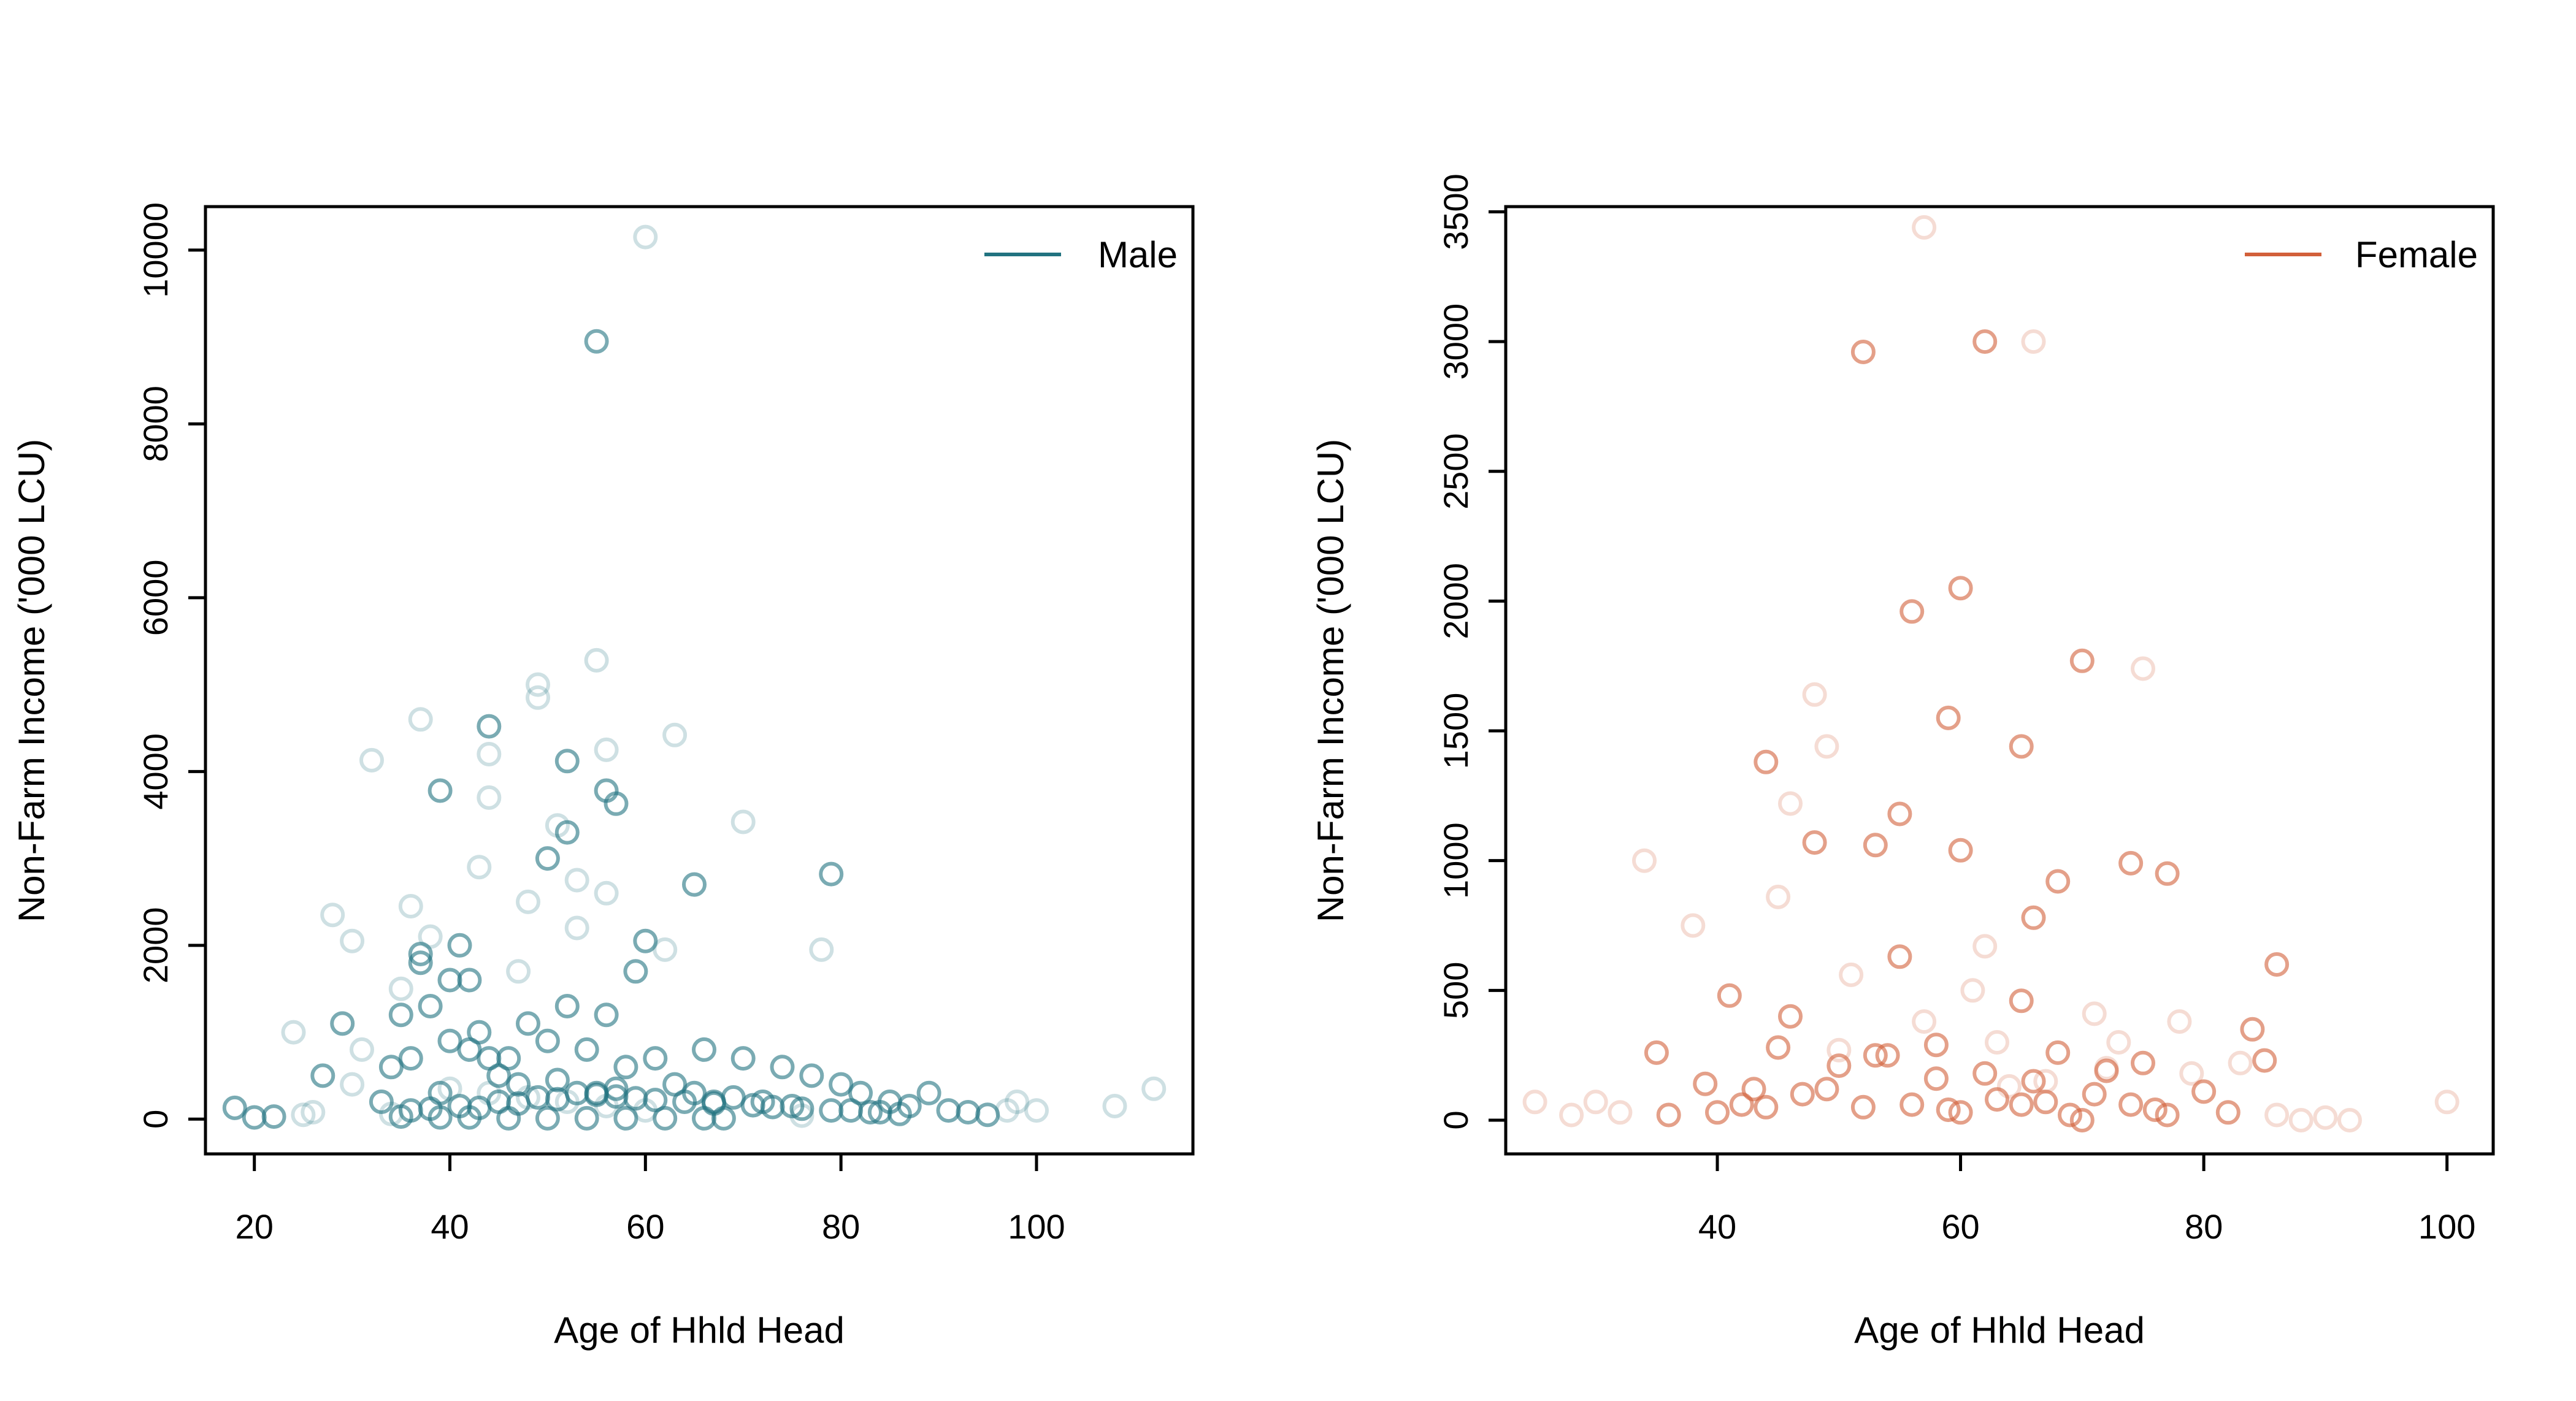  What do you see at coordinates (1999, 1330) in the screenshot?
I see `female-x-axis-title: Age of Hhld Head` at bounding box center [1999, 1330].